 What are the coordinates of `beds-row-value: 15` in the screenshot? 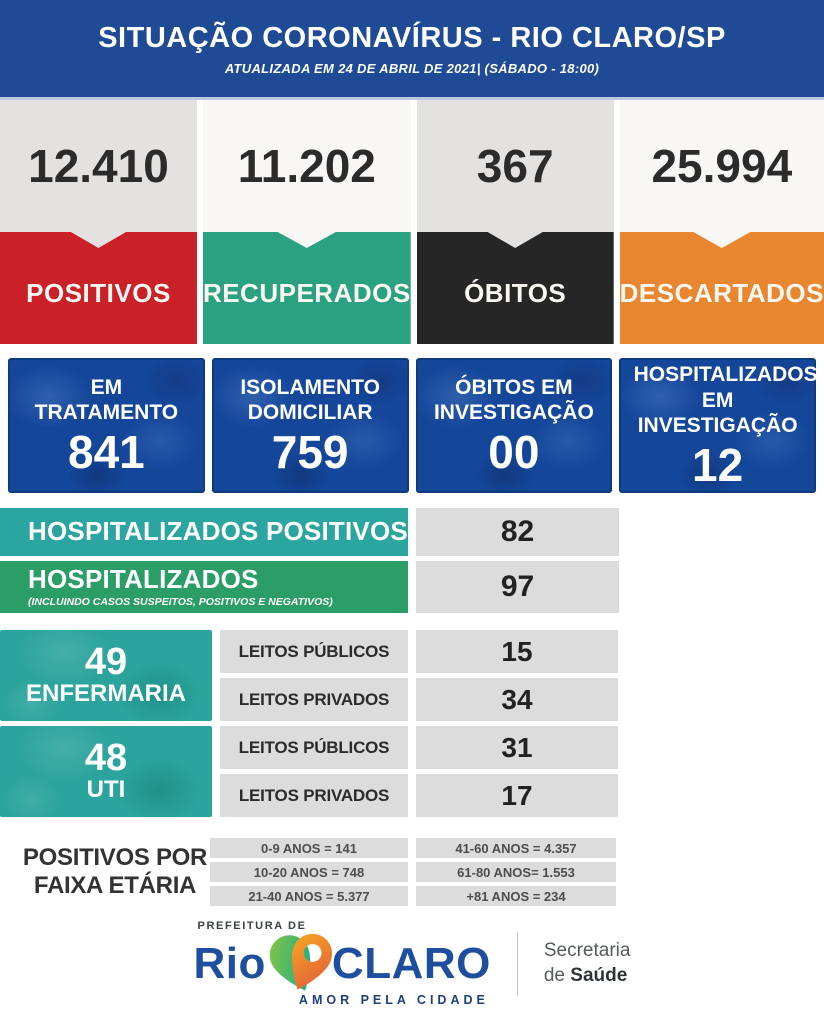 It's located at (517, 651).